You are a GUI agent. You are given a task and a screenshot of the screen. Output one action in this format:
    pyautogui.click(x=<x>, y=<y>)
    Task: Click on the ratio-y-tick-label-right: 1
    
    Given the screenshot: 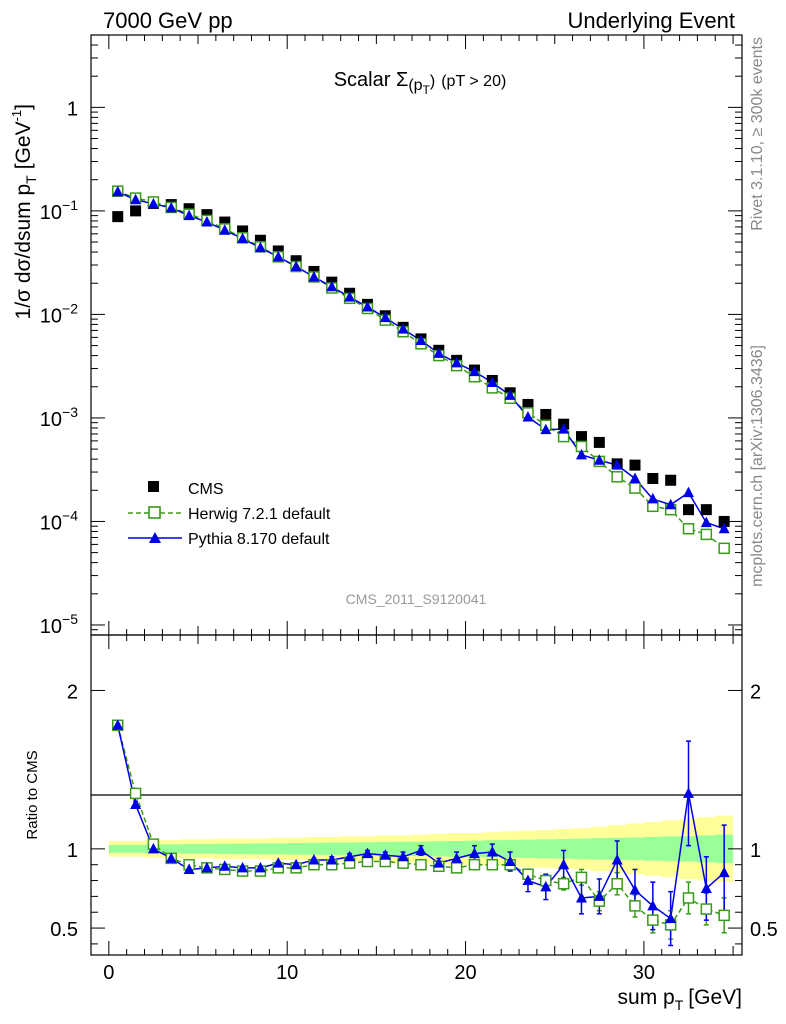 What is the action you would take?
    pyautogui.click(x=755, y=851)
    